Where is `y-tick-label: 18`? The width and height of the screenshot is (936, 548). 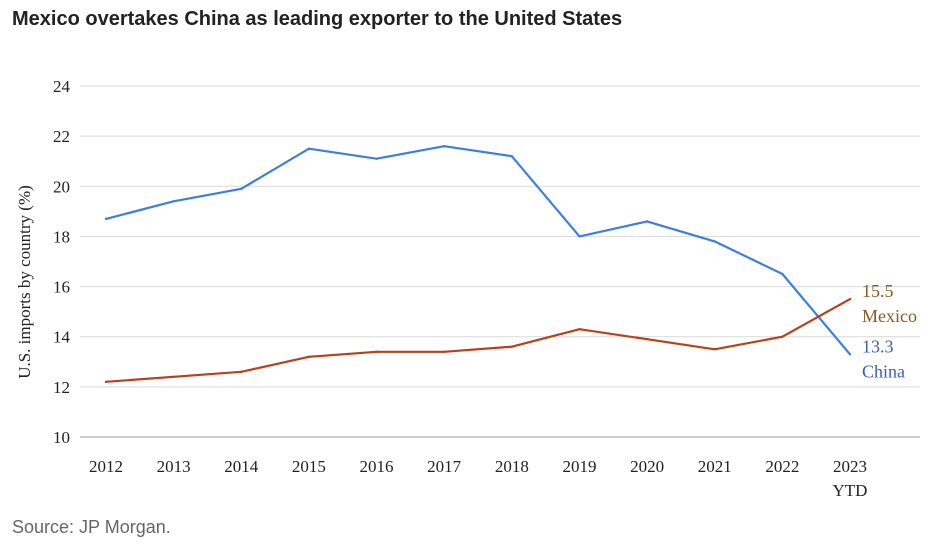 y-tick-label: 18 is located at coordinates (61, 236).